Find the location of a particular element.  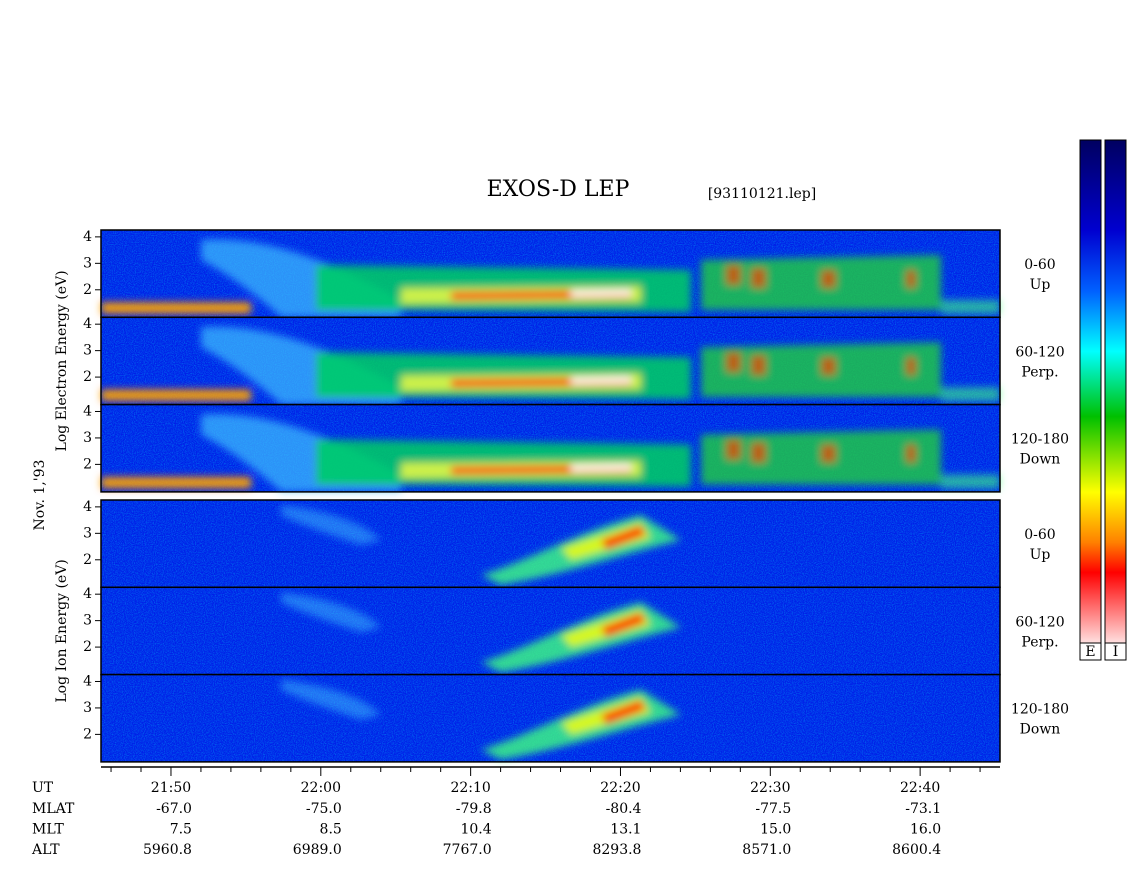

x-tick-label: 22:40 is located at coordinates (920, 788).